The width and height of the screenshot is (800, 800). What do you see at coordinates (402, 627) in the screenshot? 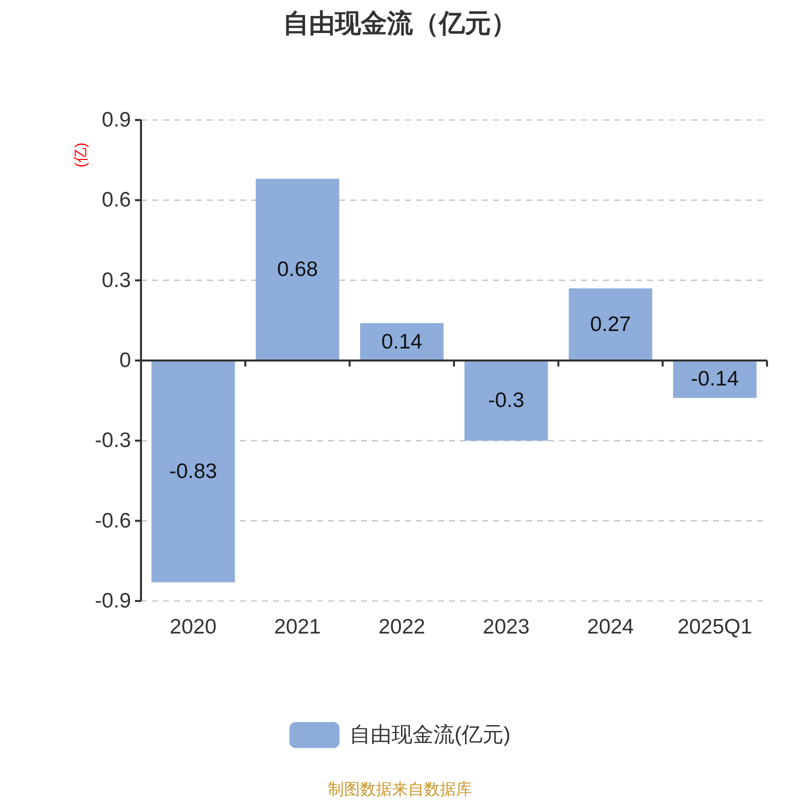
I see `x-tick-label: 2022` at bounding box center [402, 627].